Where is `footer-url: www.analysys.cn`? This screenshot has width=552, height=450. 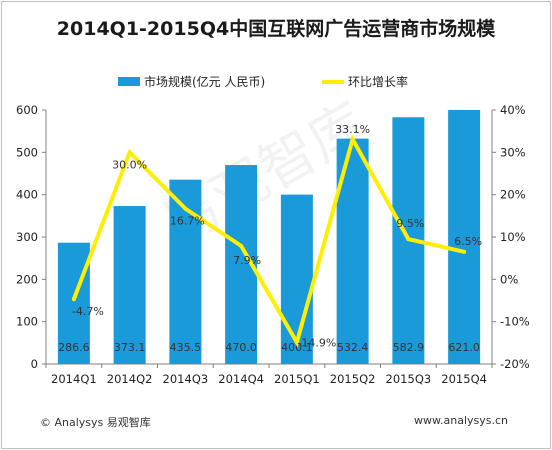 footer-url: www.analysys.cn is located at coordinates (461, 420).